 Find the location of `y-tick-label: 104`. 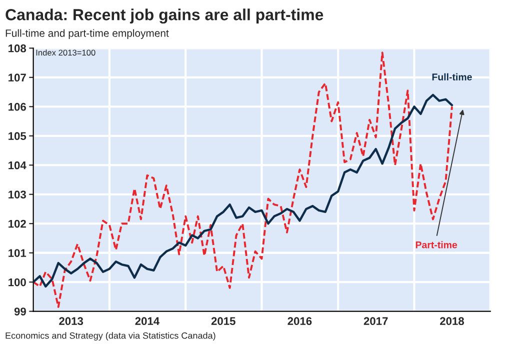

y-tick-label: 104 is located at coordinates (17, 165).